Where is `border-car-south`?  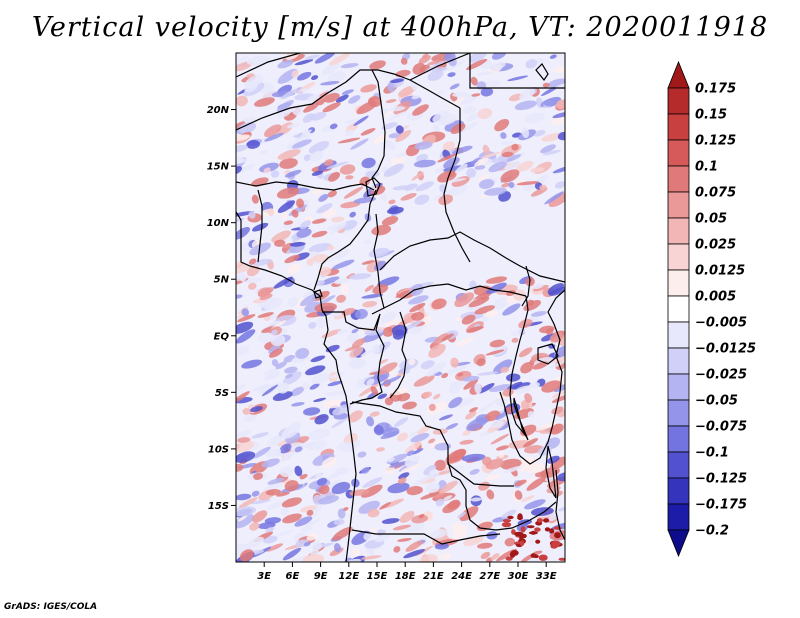 border-car-south is located at coordinates (455, 296).